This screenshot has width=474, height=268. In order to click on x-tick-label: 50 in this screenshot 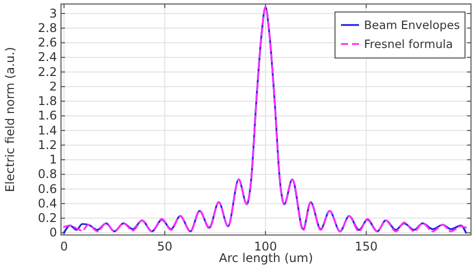, I will do `click(164, 247)`.